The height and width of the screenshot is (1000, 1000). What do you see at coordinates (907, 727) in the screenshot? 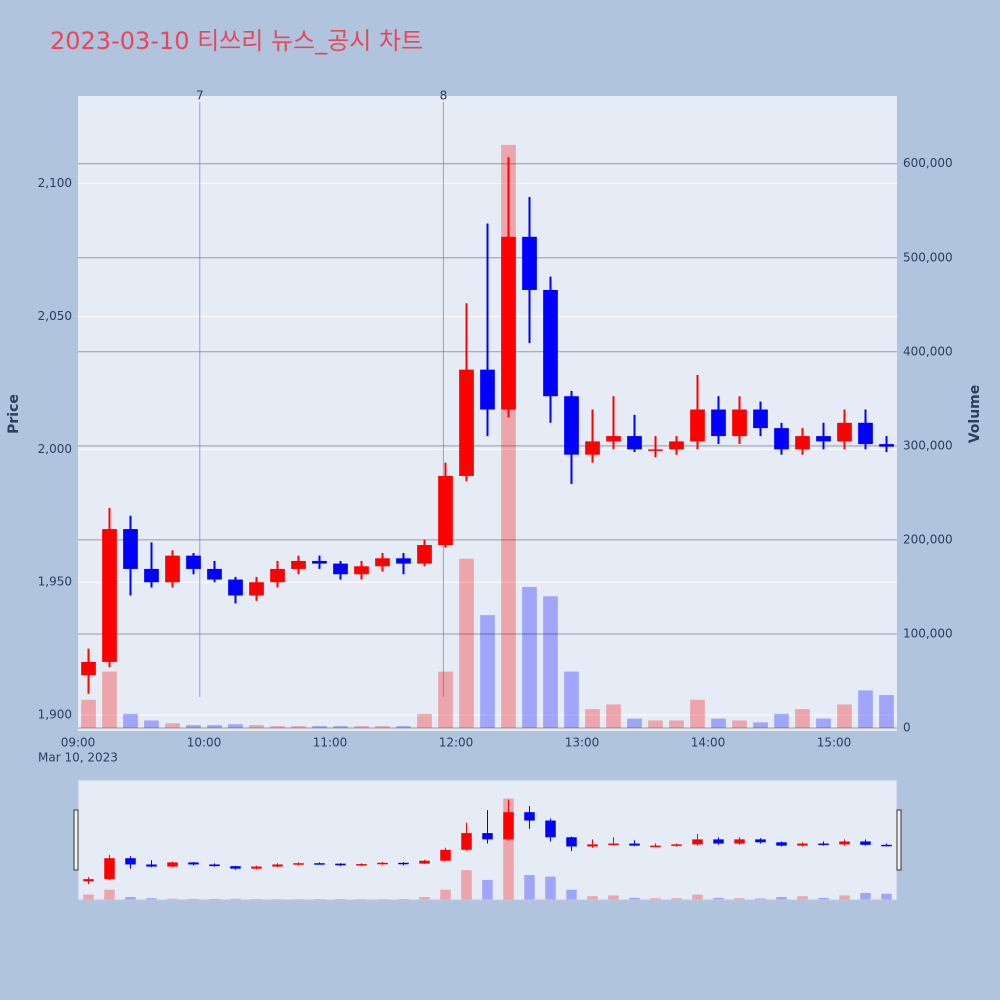
I see `y2-tick-label: 0` at bounding box center [907, 727].